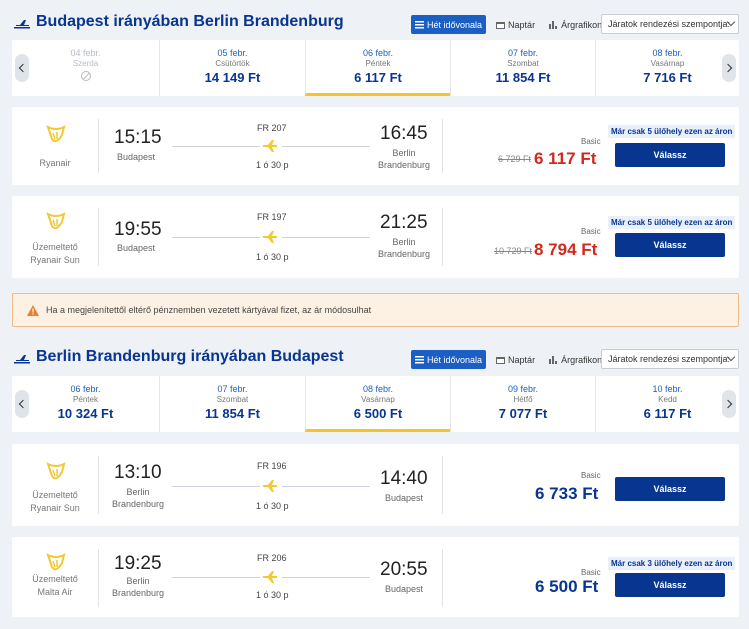 The width and height of the screenshot is (749, 629). What do you see at coordinates (667, 404) in the screenshot?
I see `date-option: 10 febr. Kedd 6 117 Ft` at bounding box center [667, 404].